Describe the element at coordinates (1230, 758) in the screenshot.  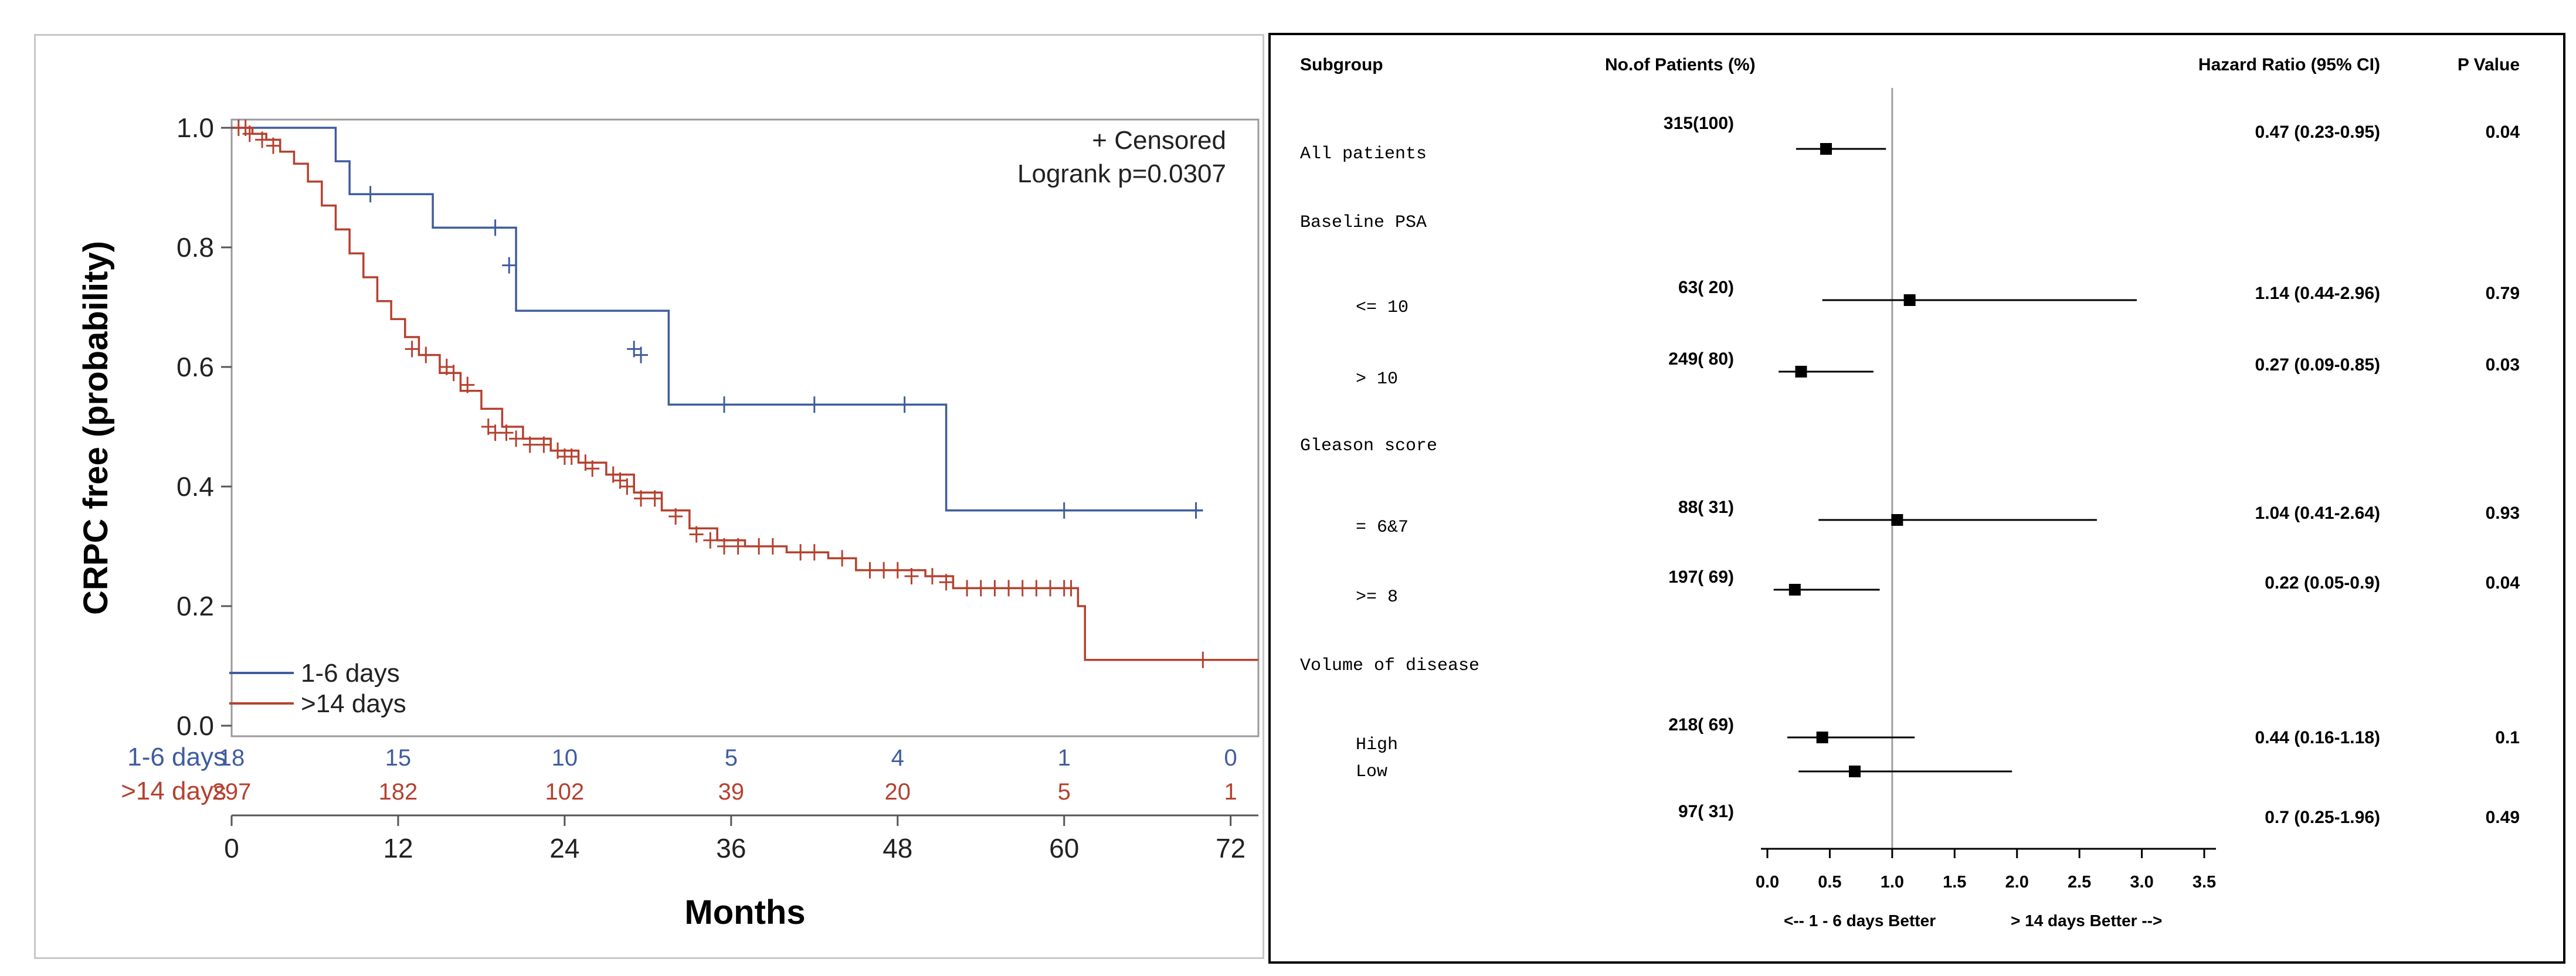
I see `at-risk-count: 0` at that location.